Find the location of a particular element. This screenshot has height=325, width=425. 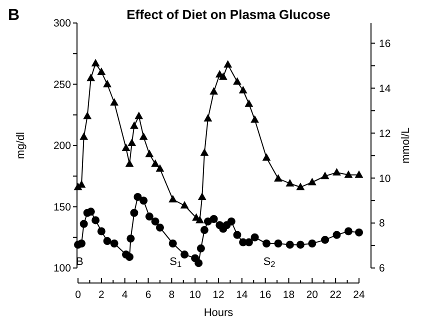

x-tick-label: 24 is located at coordinates (359, 295).